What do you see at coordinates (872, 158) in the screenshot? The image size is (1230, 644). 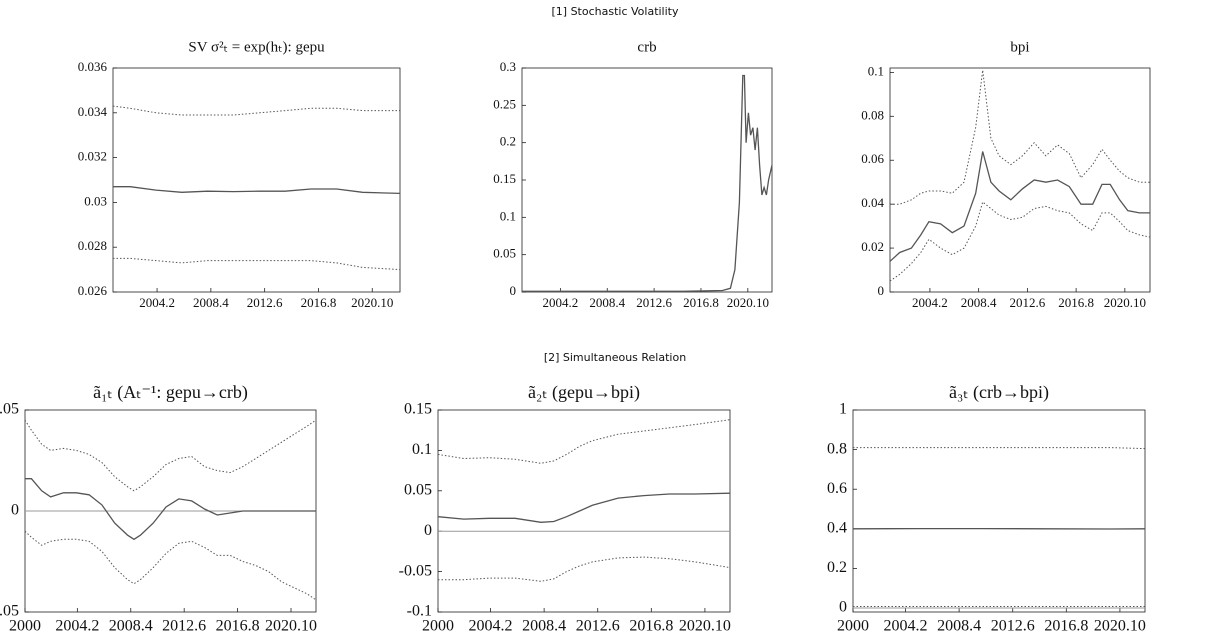 I see `y-tick-label: 0.06` at bounding box center [872, 158].